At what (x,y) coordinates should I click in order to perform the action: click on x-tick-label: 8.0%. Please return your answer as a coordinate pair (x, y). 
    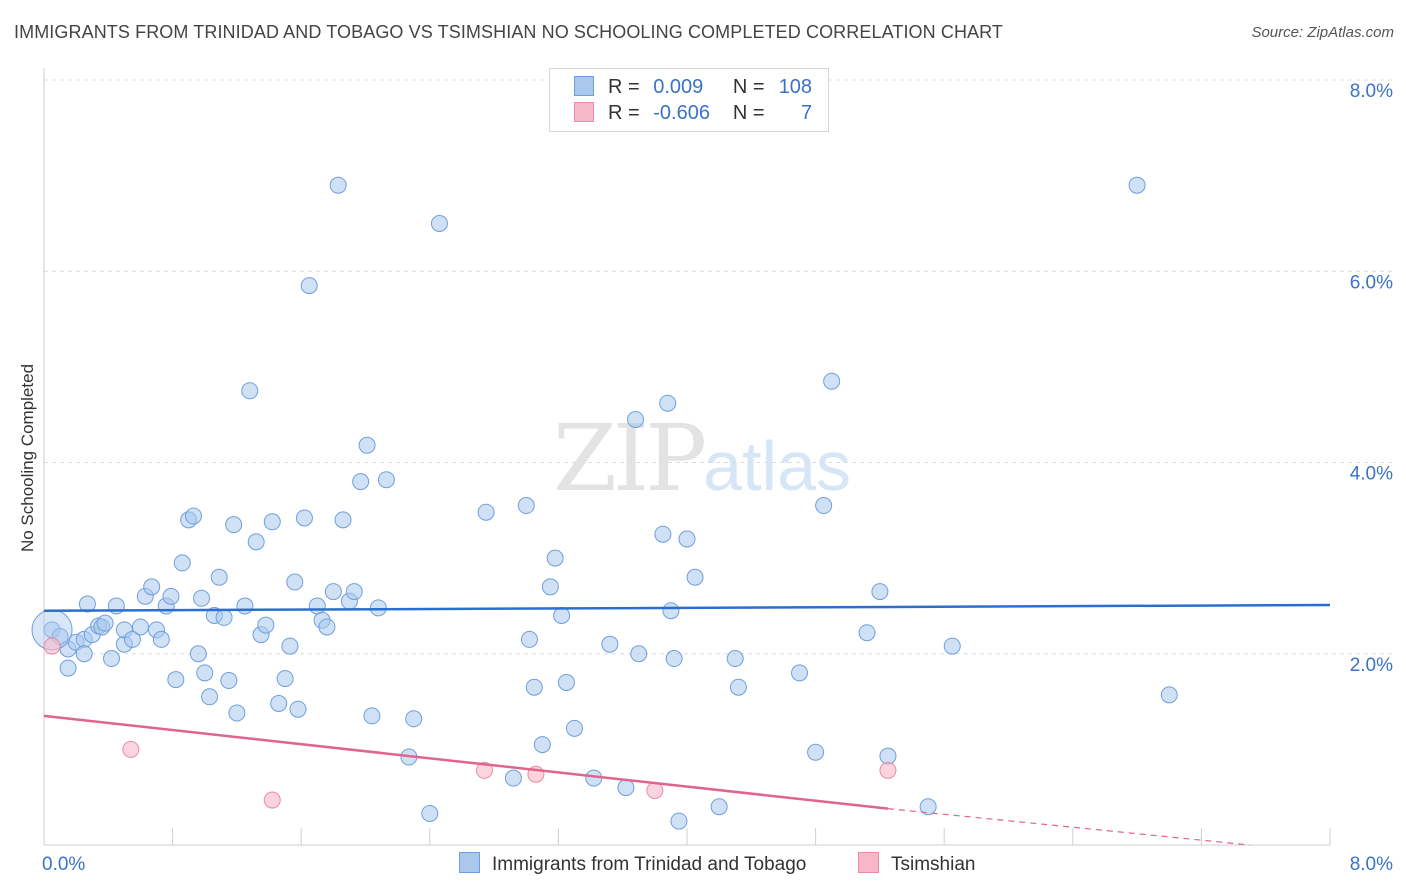
    Looking at the image, I should click on (1371, 864).